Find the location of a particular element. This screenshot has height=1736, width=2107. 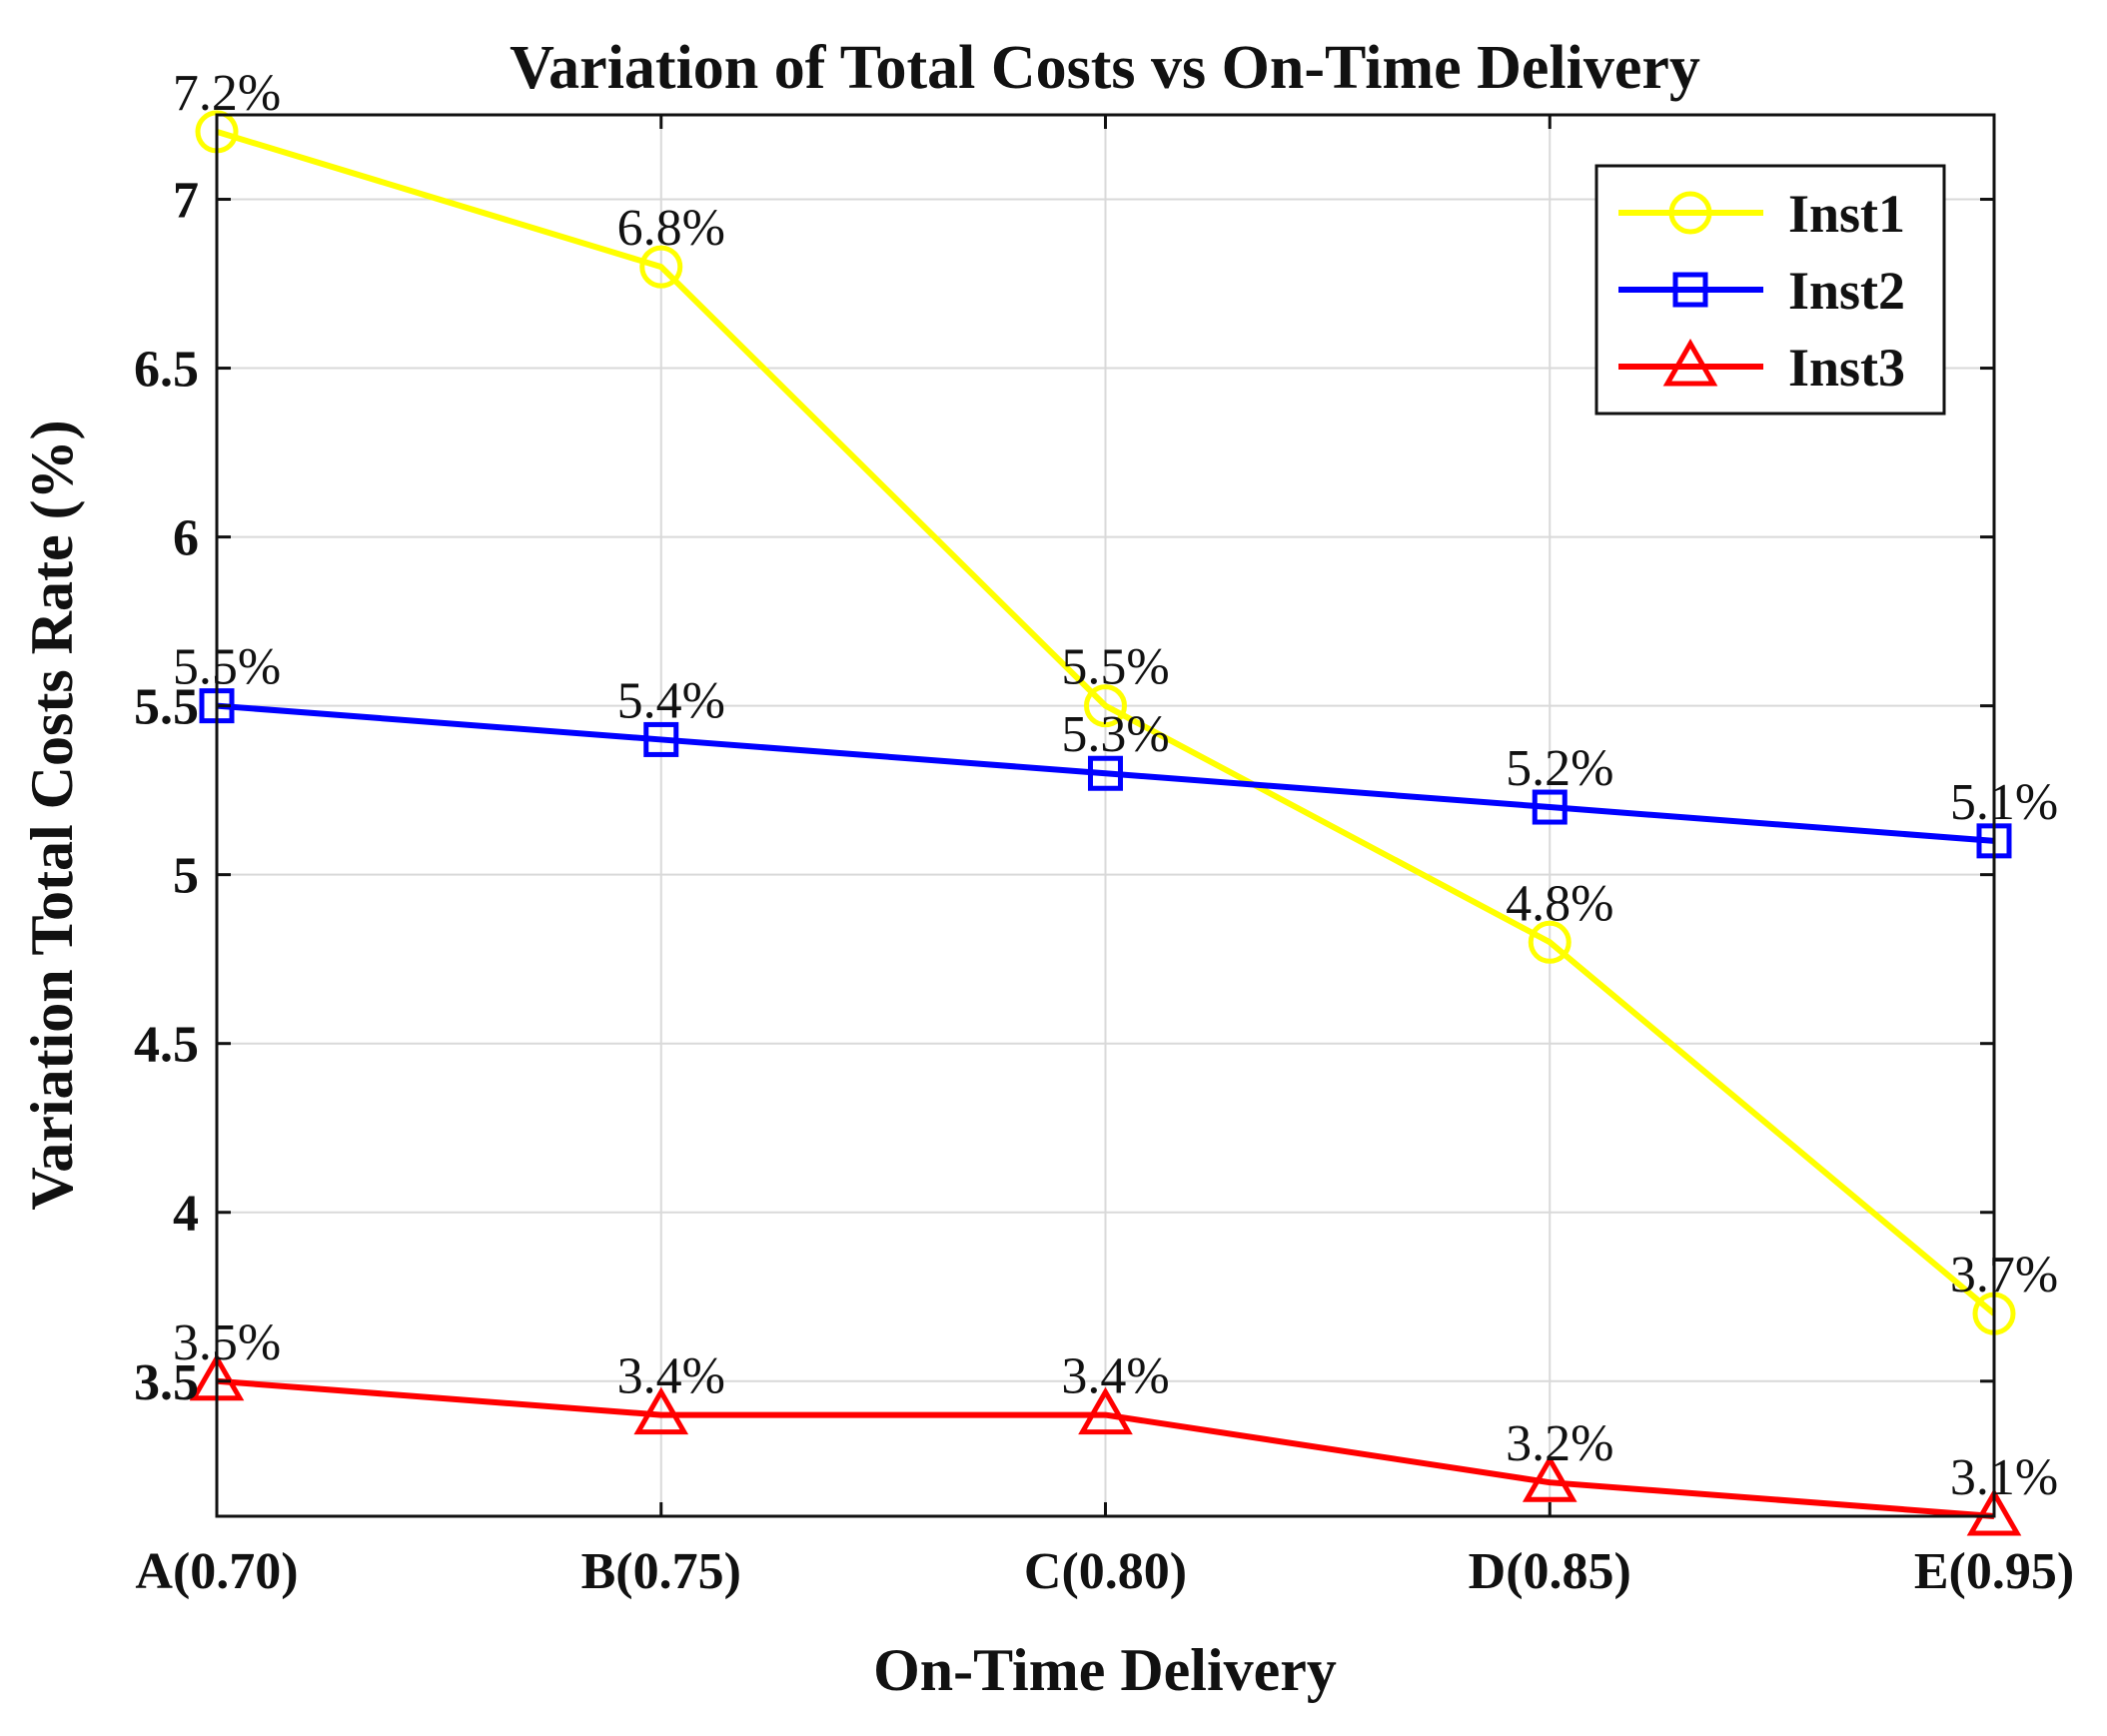

data-label-inst1-0: 7.2% is located at coordinates (227, 93).